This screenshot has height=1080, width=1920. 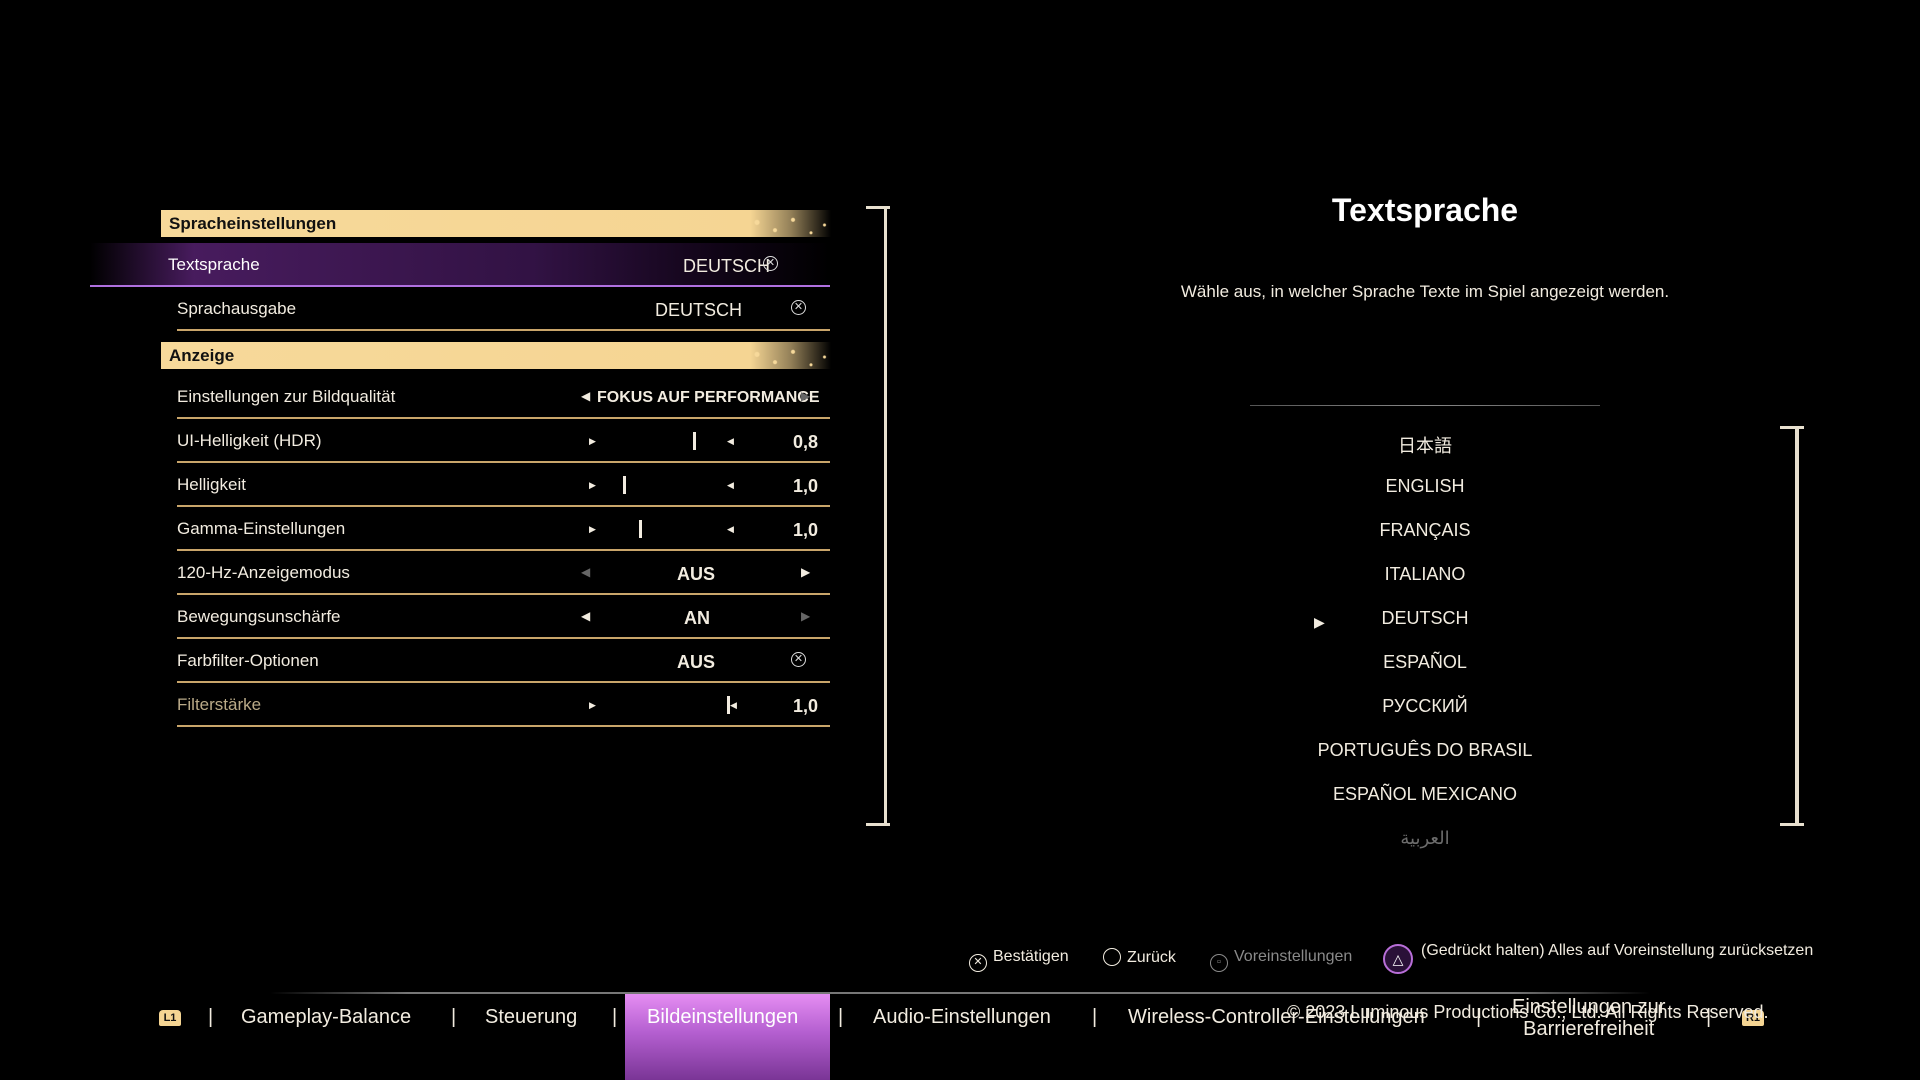 What do you see at coordinates (503, 705) in the screenshot?
I see `setting-row-filter-strength: Filterstärke ▶ ◀ 1,0` at bounding box center [503, 705].